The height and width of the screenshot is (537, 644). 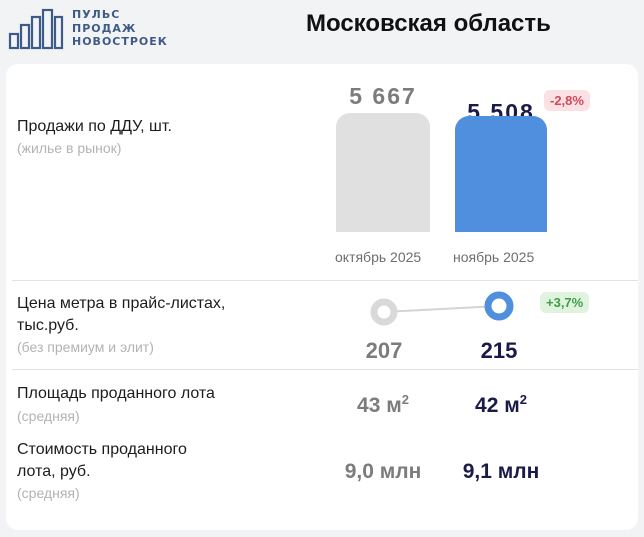 What do you see at coordinates (383, 471) in the screenshot?
I see `cost-oct-value: 9,0 млн` at bounding box center [383, 471].